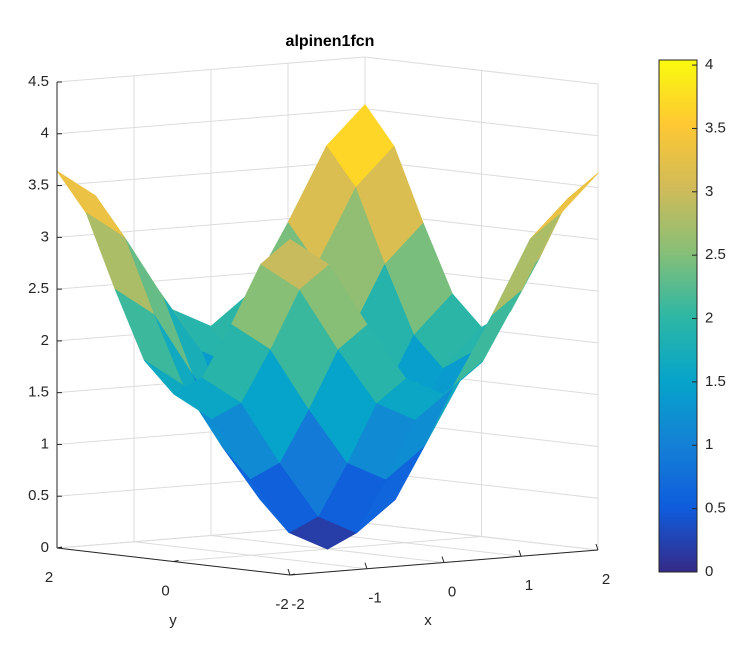 This screenshot has width=738, height=647. Describe the element at coordinates (529, 585) in the screenshot. I see `x-tick-label: 1` at that location.